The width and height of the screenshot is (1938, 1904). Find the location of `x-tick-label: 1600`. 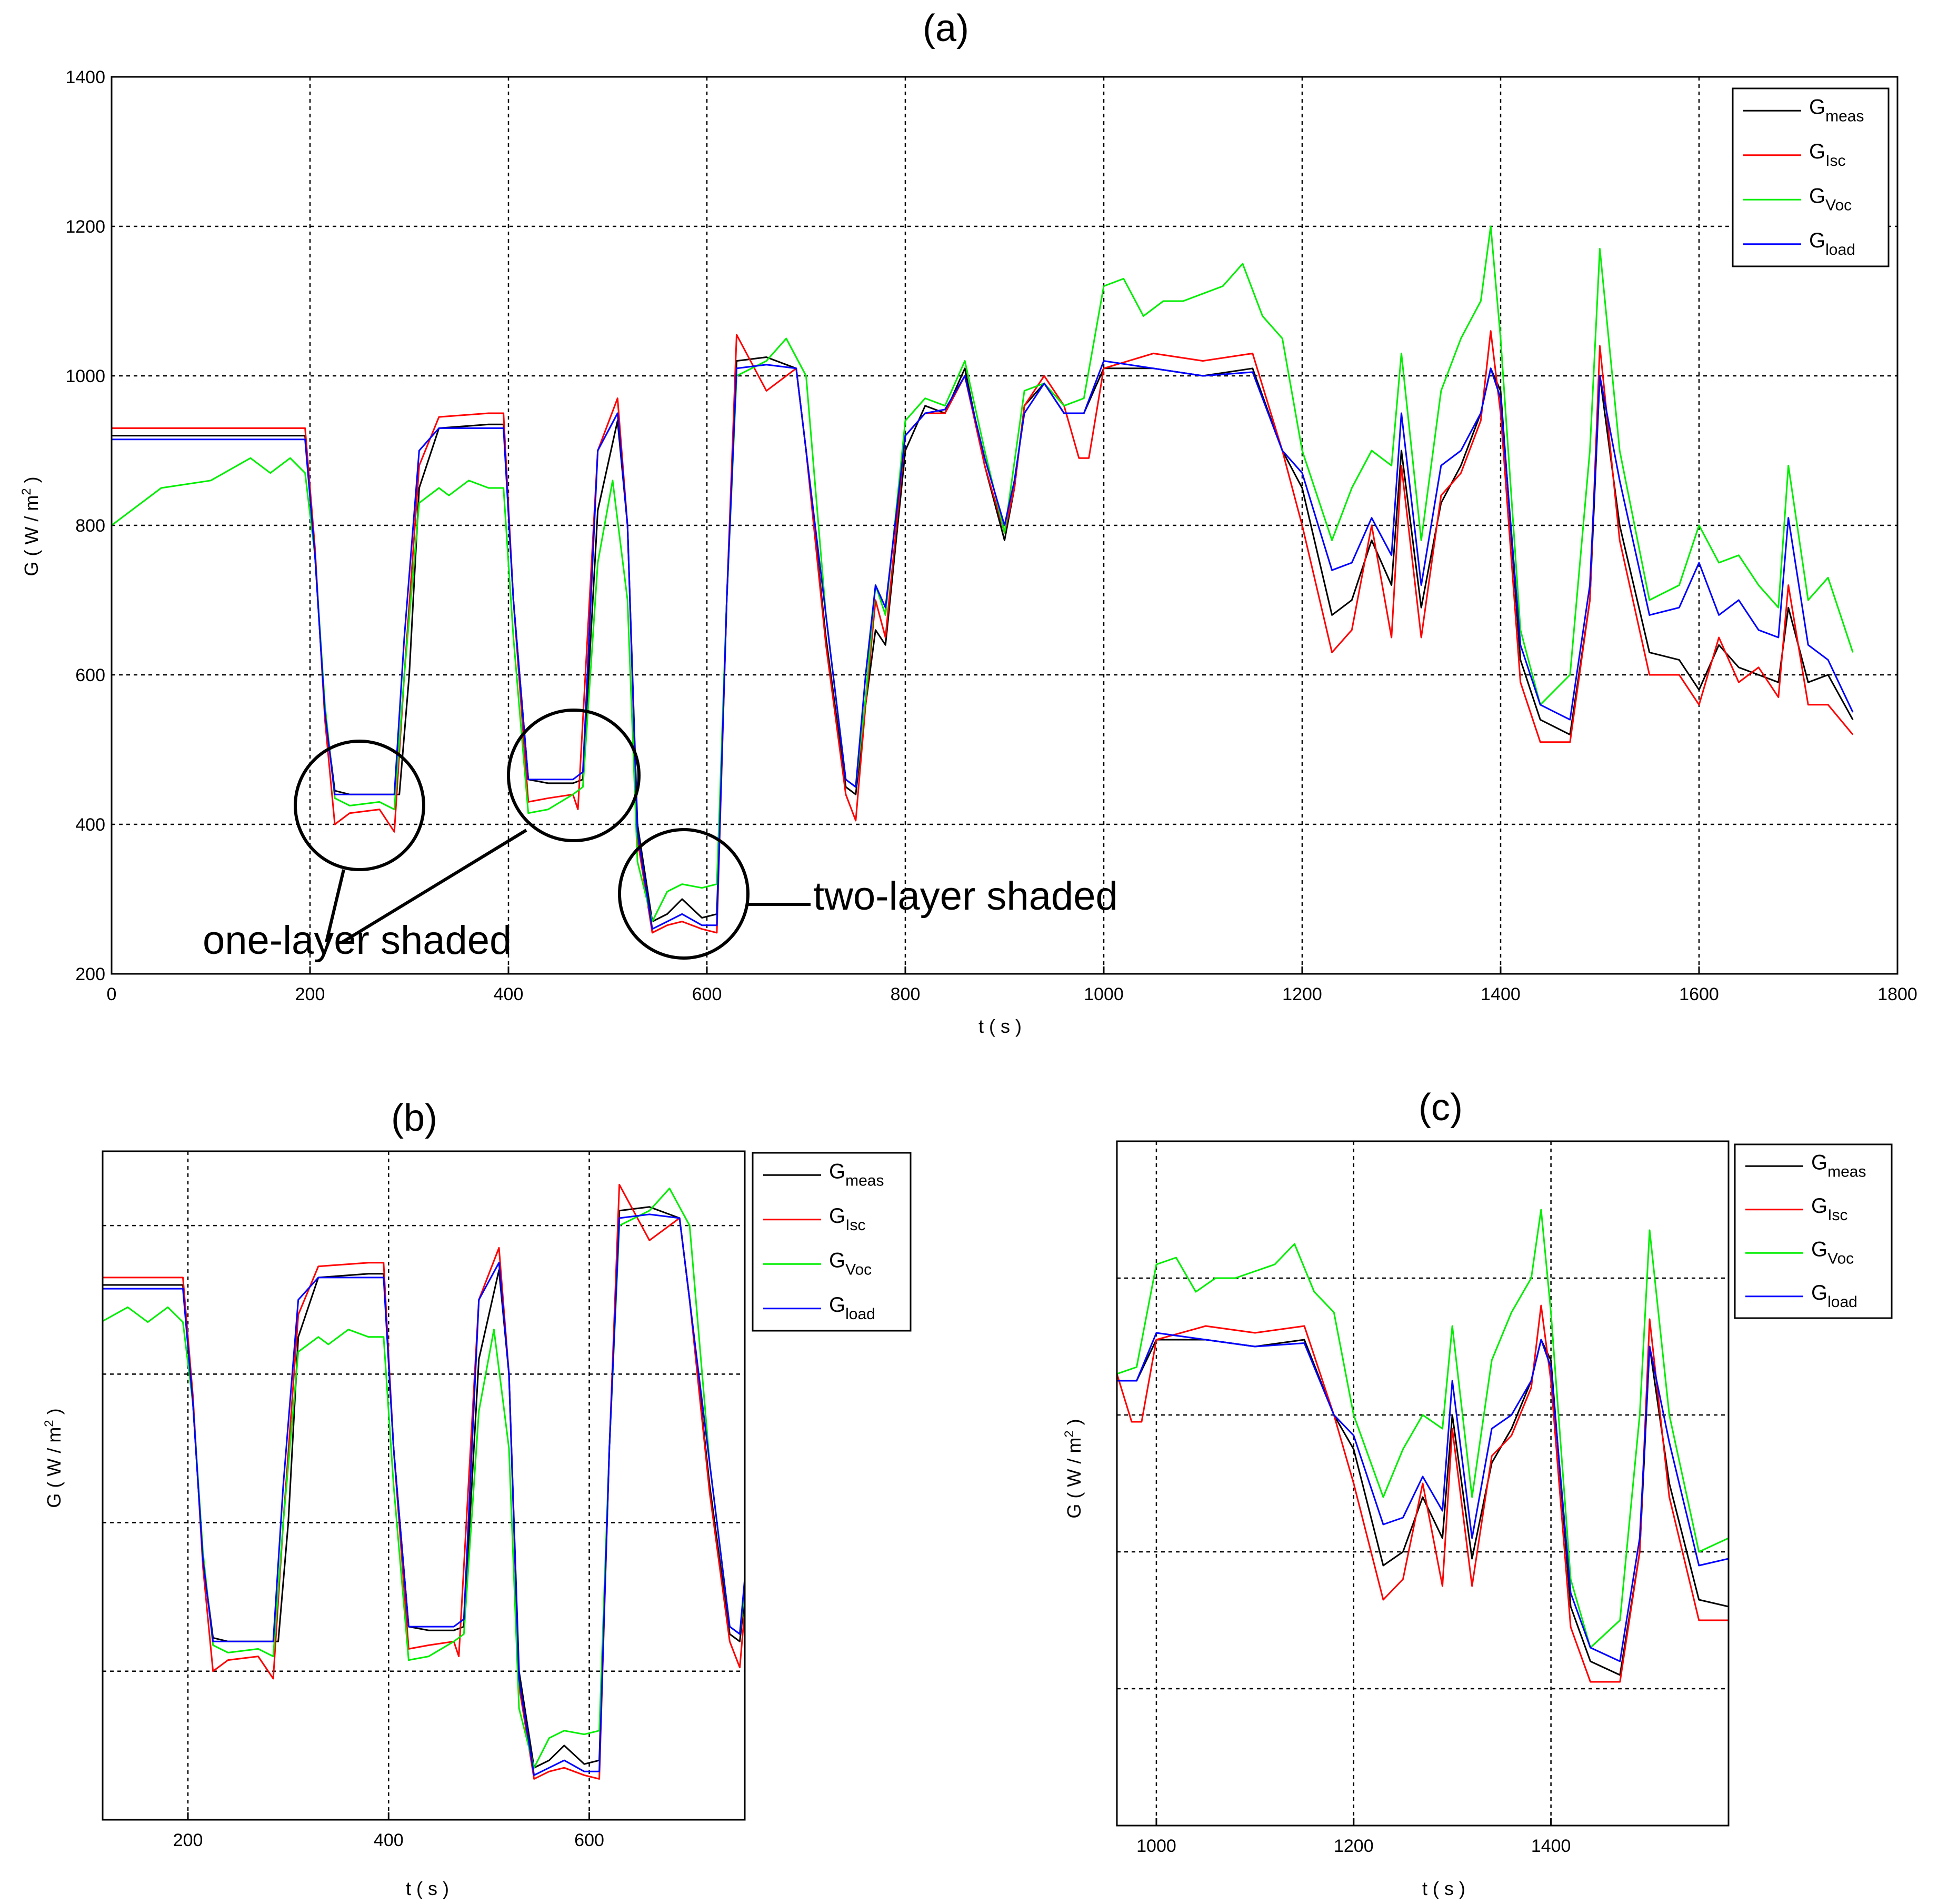

x-tick-label: 1600 is located at coordinates (1699, 994).